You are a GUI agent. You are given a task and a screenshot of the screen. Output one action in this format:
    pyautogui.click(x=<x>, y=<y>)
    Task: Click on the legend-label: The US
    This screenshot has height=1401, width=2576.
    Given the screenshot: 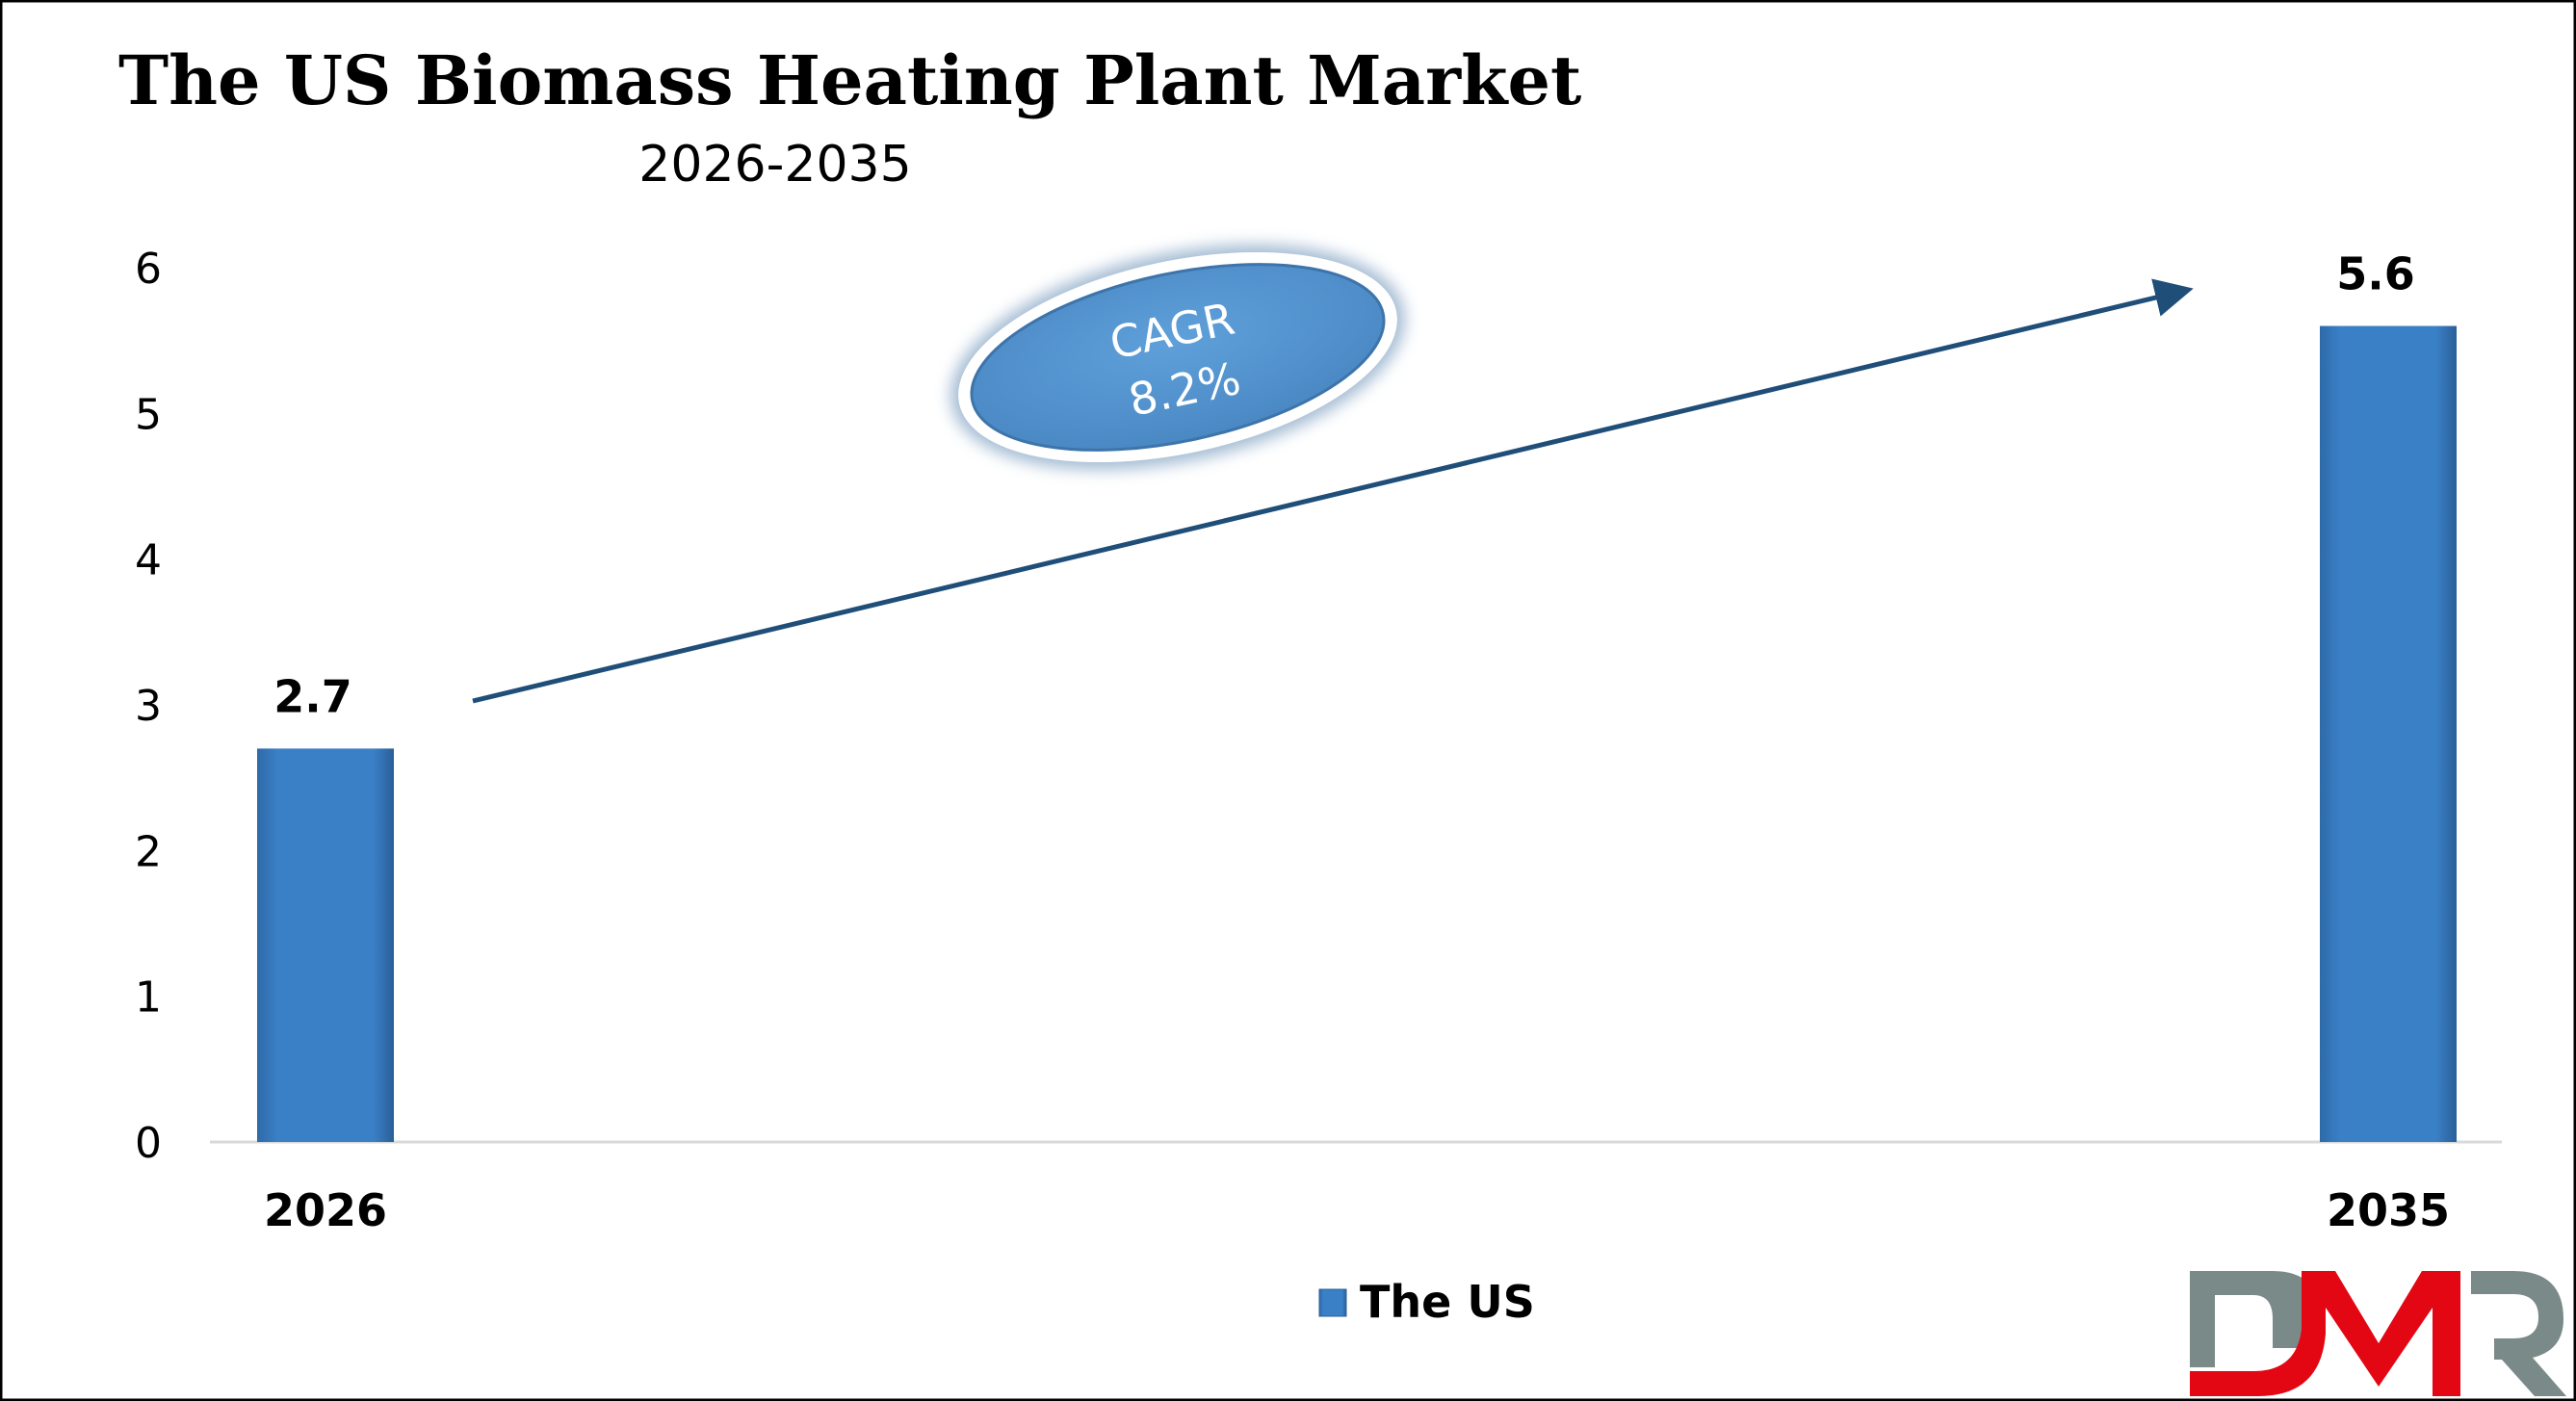 What is the action you would take?
    pyautogui.click(x=1447, y=1302)
    